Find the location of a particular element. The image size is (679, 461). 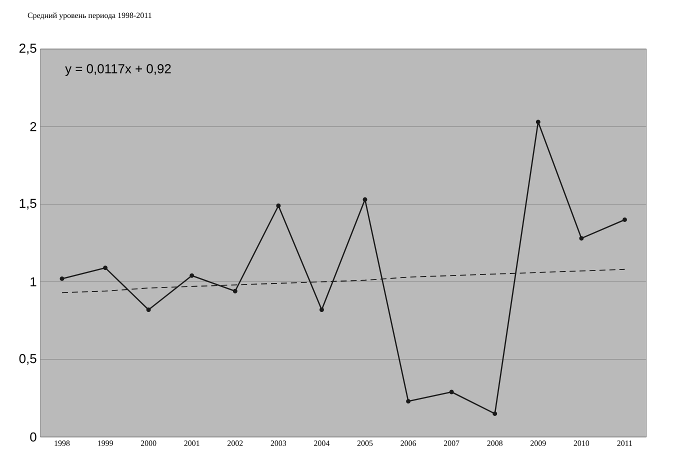

y-tick-label: 2,5 is located at coordinates (27, 49).